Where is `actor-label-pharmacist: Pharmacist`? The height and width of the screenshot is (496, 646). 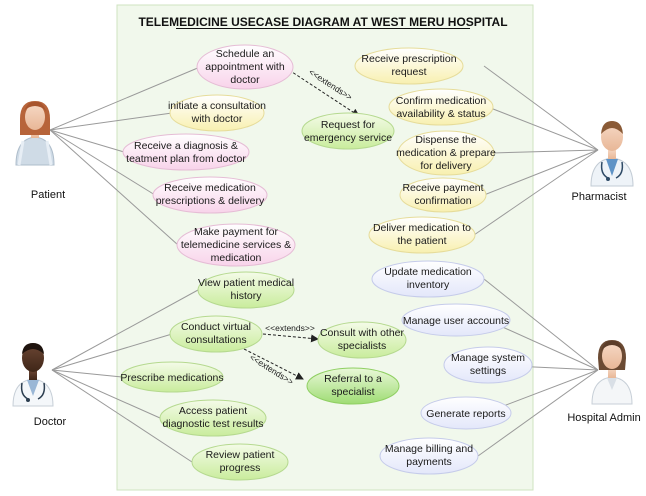 actor-label-pharmacist: Pharmacist is located at coordinates (598, 197).